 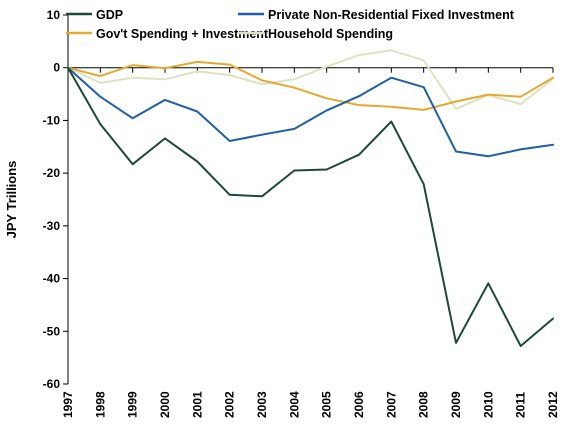 I want to click on y-tick-label: -10, so click(x=52, y=120).